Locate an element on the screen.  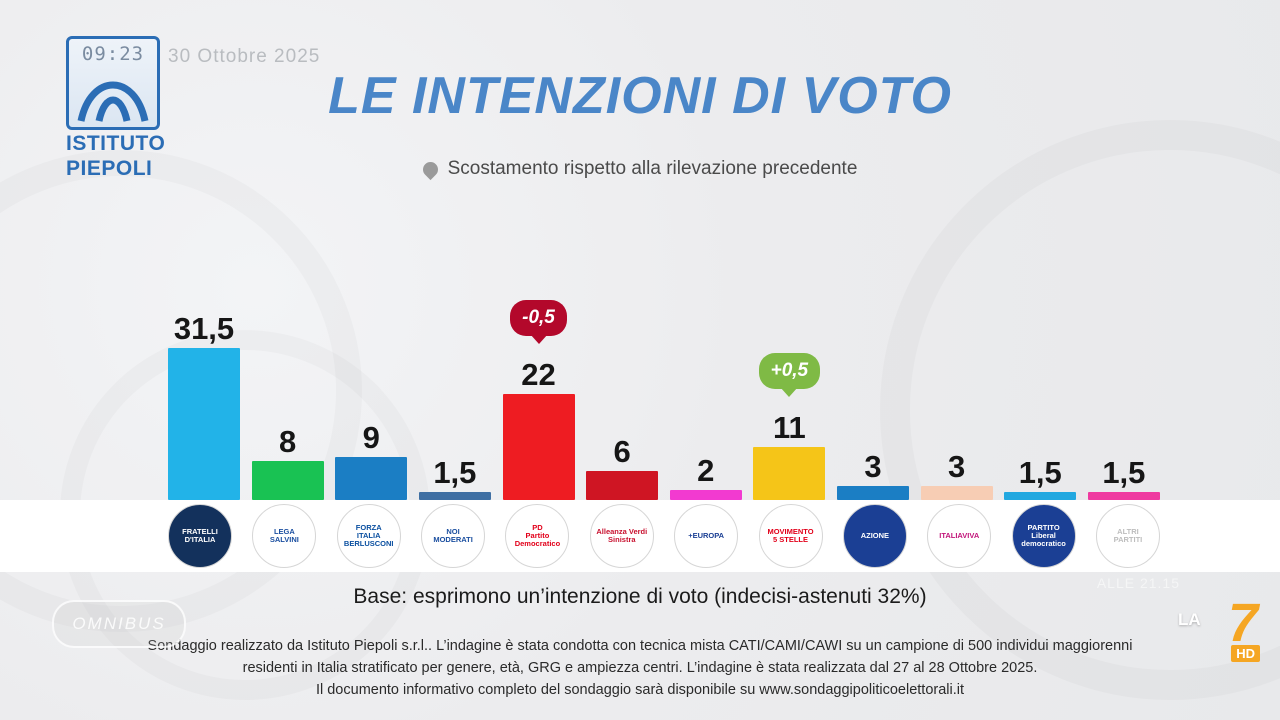
piepoli-arc-icon is located at coordinates (113, 101).